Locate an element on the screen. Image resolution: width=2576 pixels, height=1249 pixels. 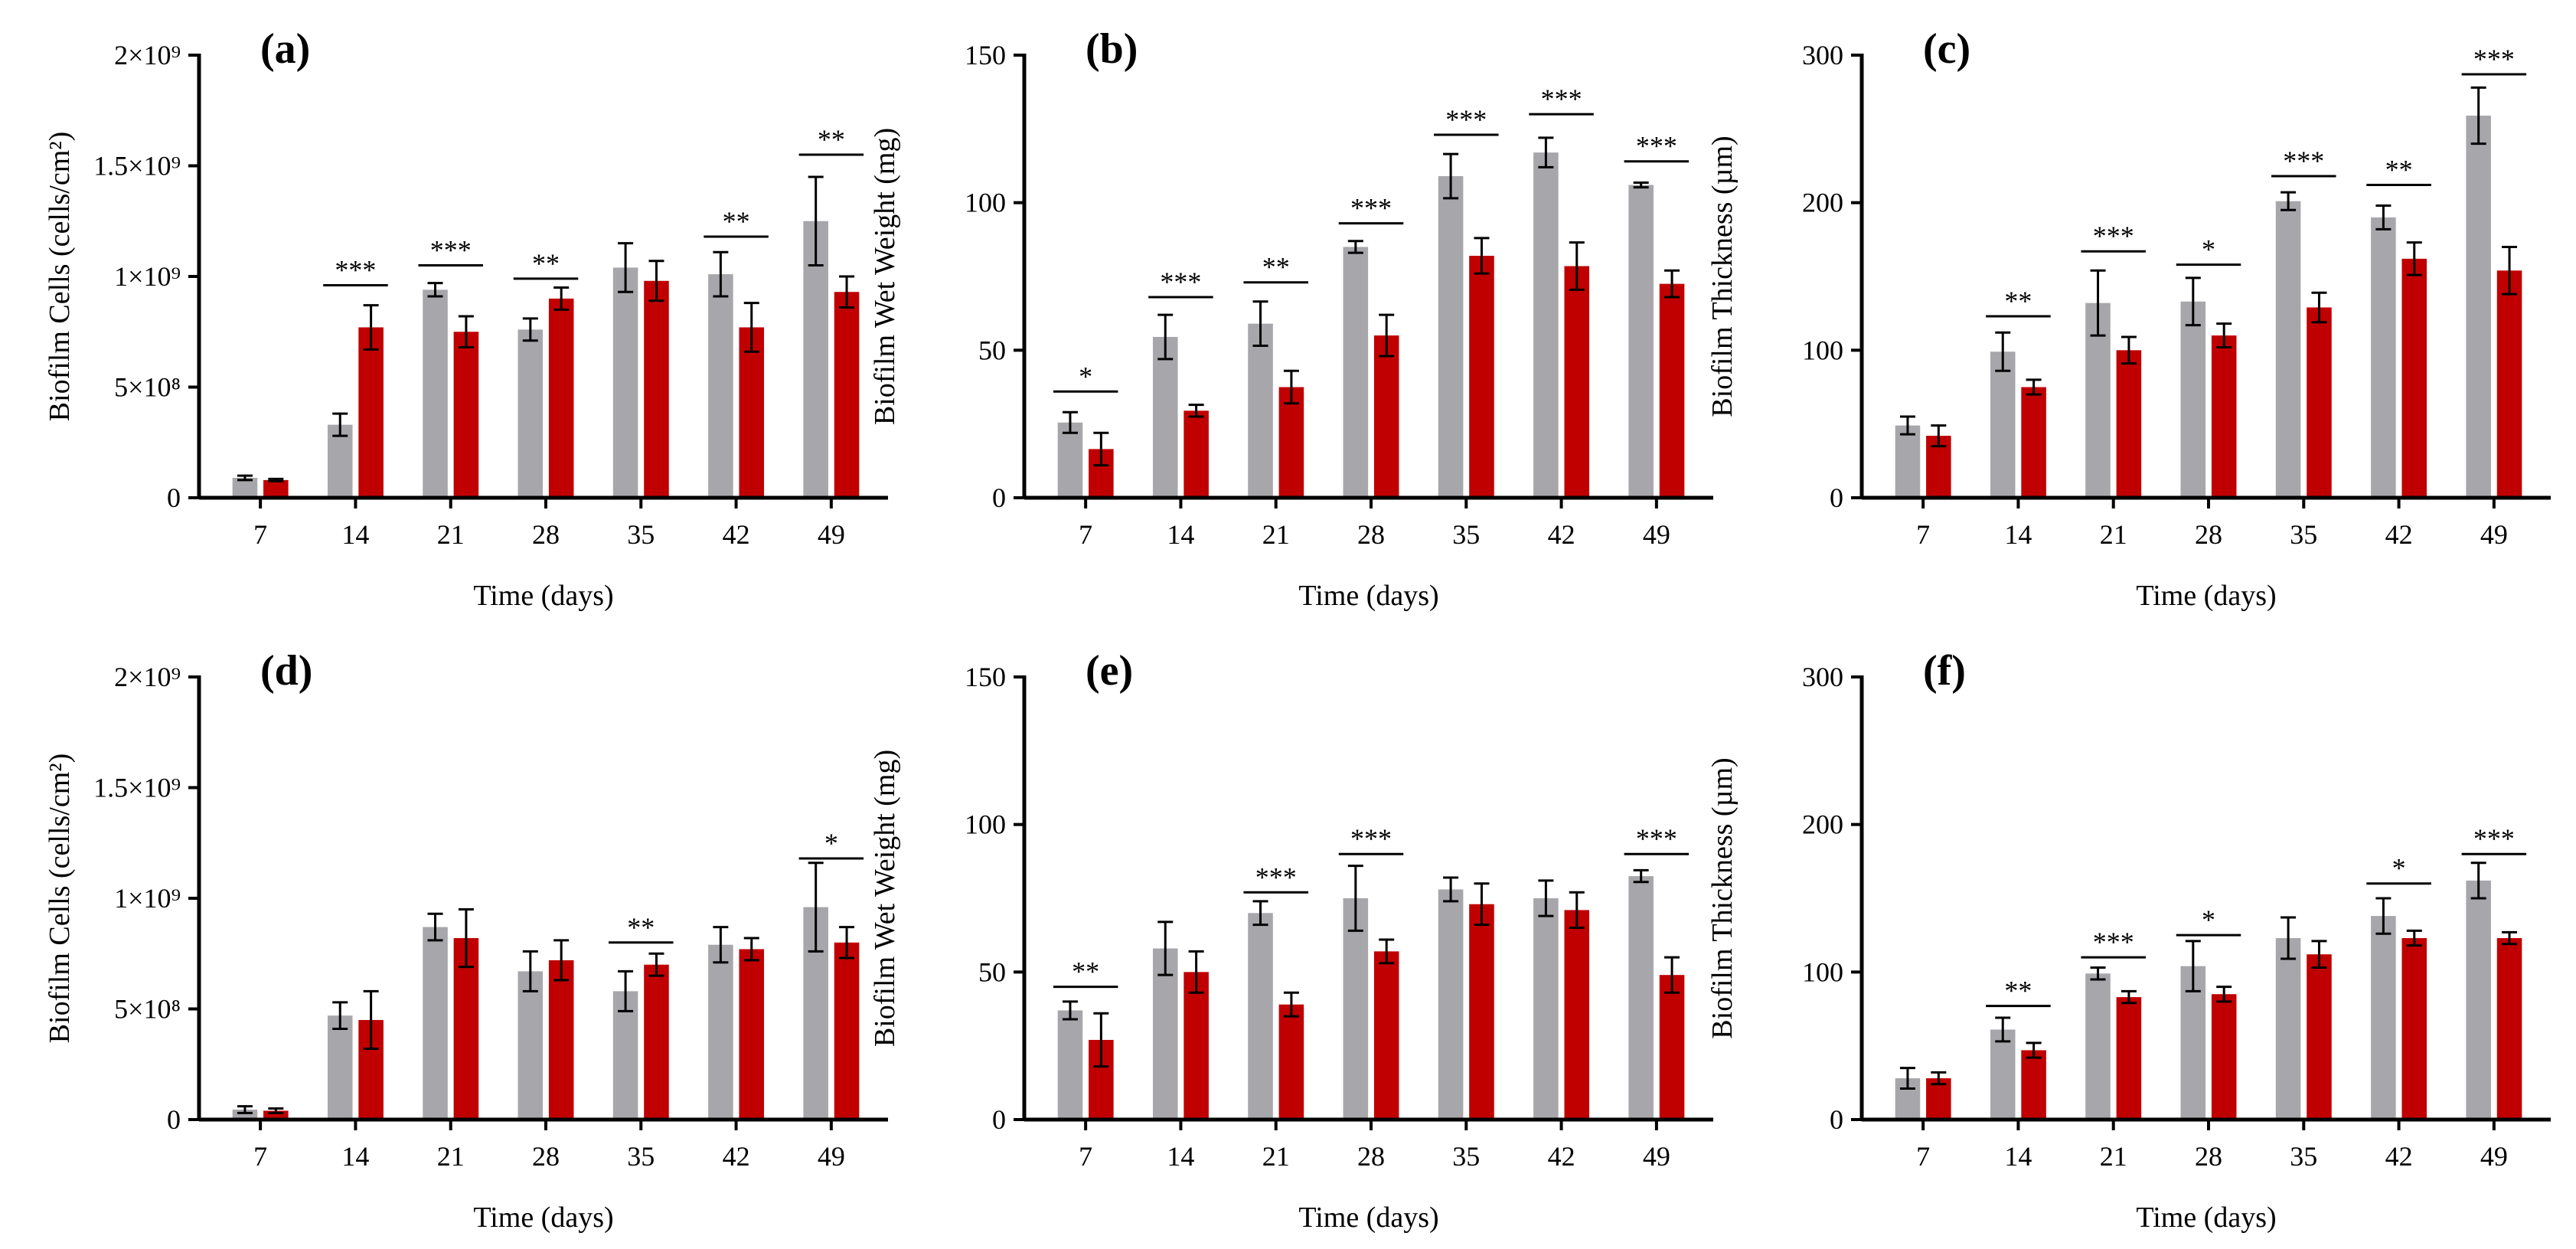
y-axis-title: Biofilm Thickness (µm) is located at coordinates (1722, 897).